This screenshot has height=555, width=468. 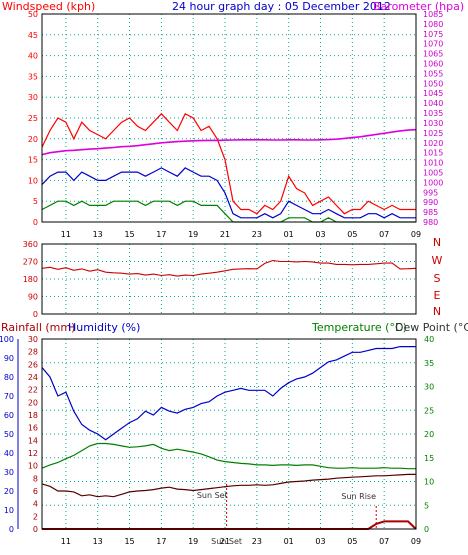 I want to click on direction-tick-labels: 360 270 180 90 0, so click(x=30, y=279).